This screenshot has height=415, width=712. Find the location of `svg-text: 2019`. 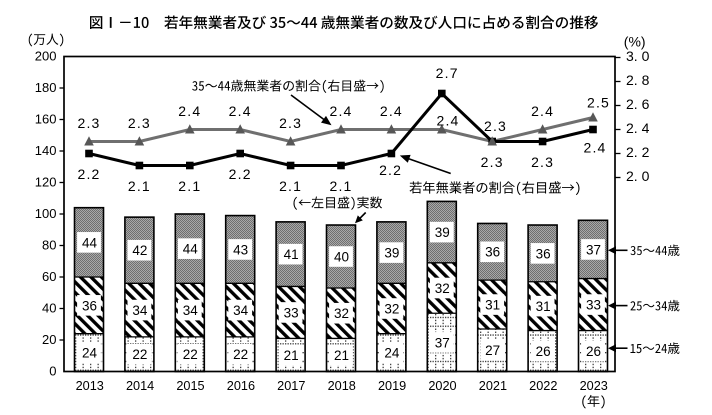

svg-text: 2019 is located at coordinates (392, 386).